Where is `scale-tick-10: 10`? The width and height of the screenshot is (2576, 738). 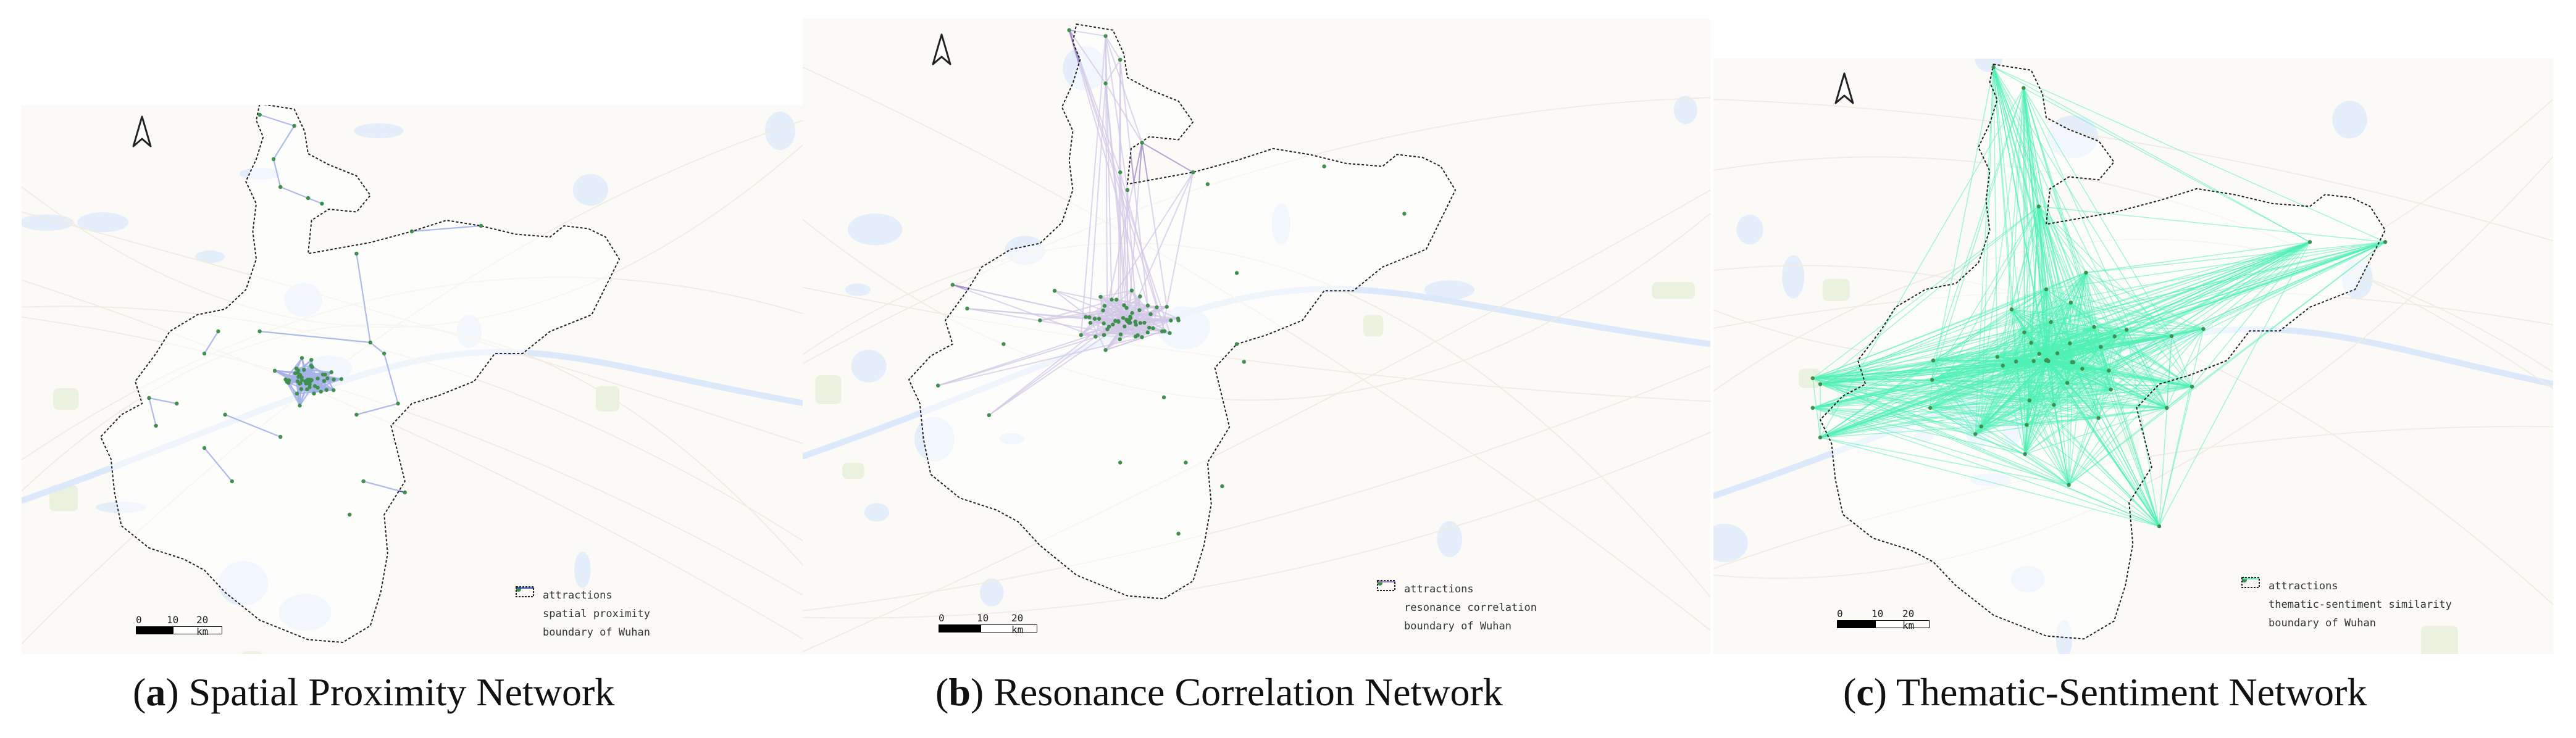
scale-tick-10: 10 is located at coordinates (173, 620).